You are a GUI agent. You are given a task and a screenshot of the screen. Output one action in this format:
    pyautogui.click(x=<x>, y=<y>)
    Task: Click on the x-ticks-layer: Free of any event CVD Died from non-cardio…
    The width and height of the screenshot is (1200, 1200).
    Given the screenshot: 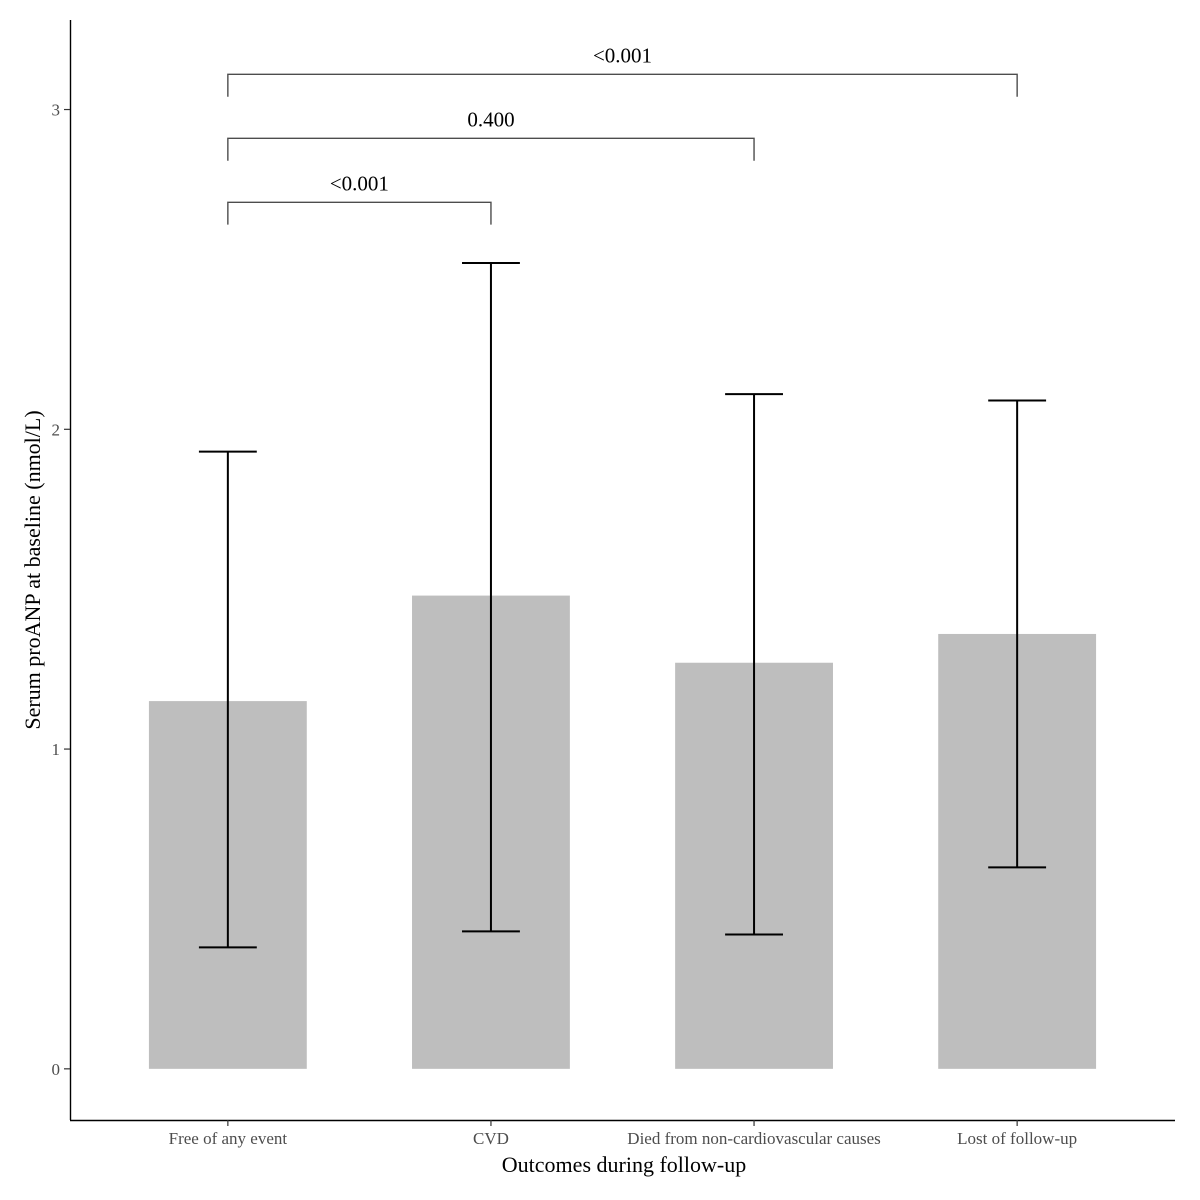 What is the action you would take?
    pyautogui.click(x=623, y=1134)
    